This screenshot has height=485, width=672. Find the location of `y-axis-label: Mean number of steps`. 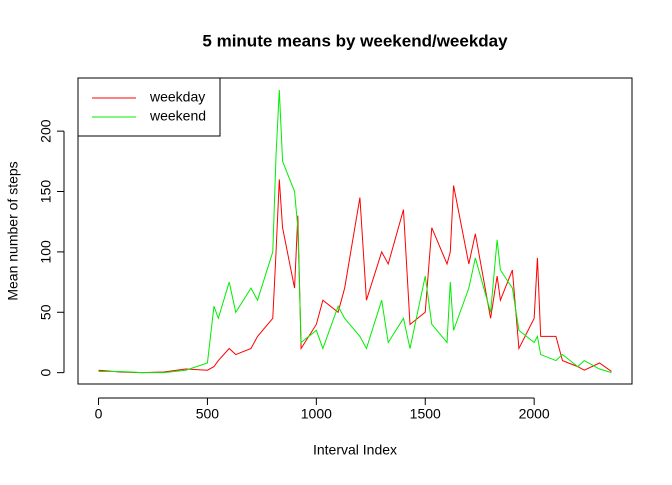

y-axis-label: Mean number of steps is located at coordinates (13, 230).